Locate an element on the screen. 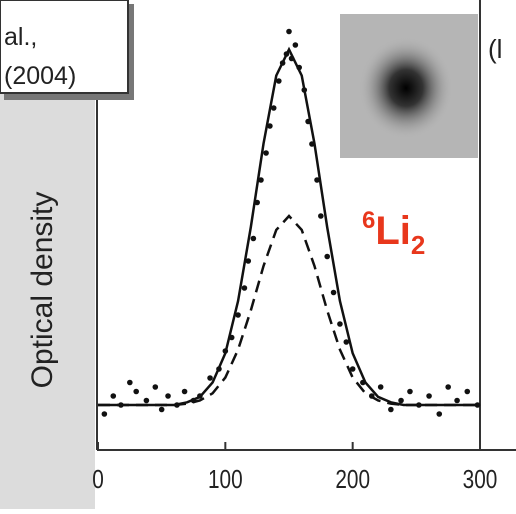  x-tick-label: 100 is located at coordinates (225, 479).